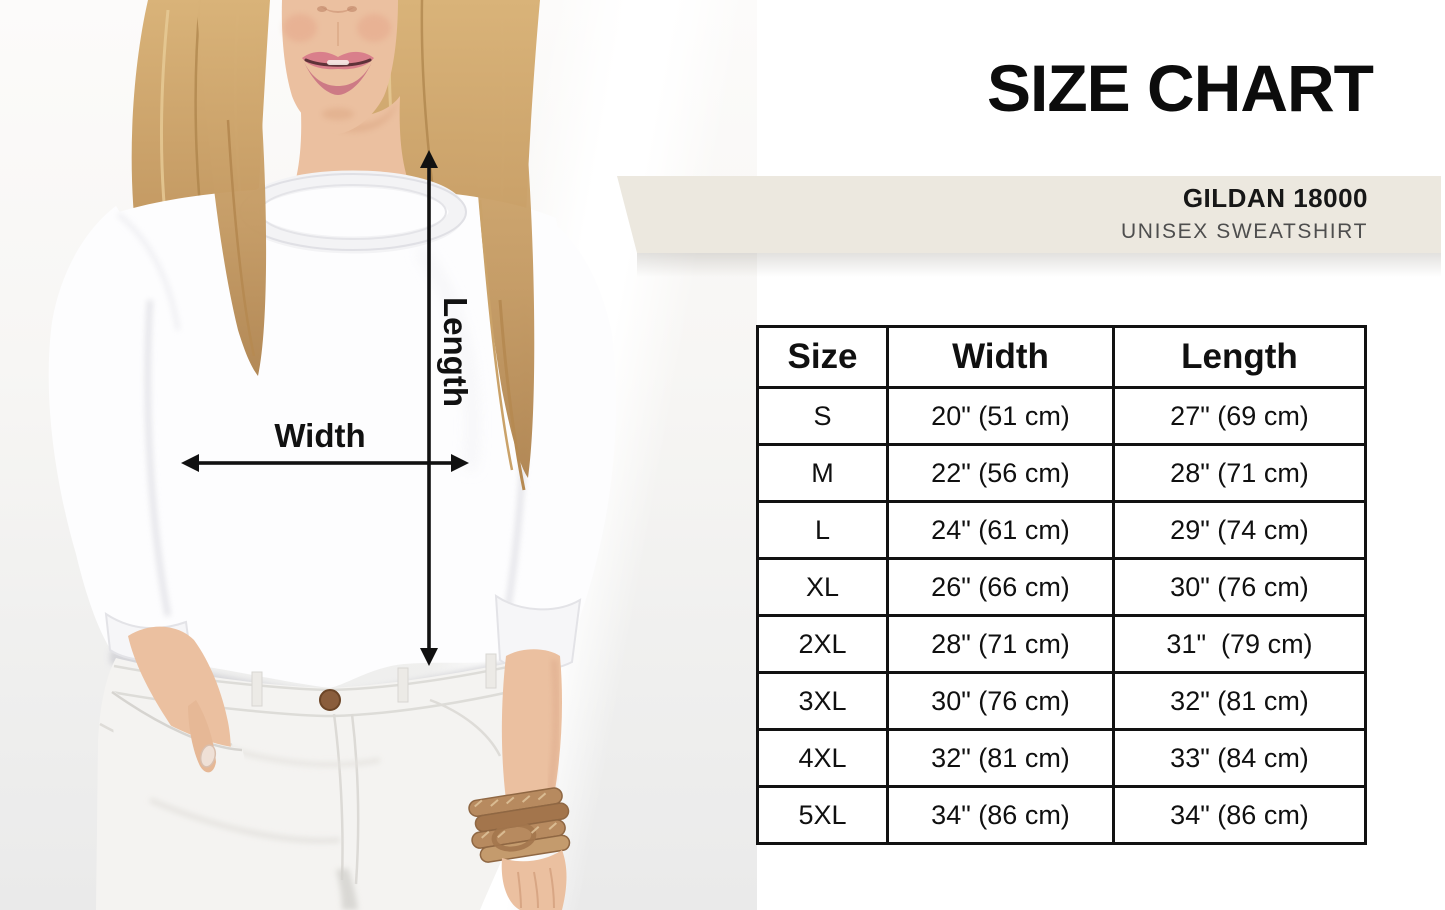 The width and height of the screenshot is (1445, 910). I want to click on cell-width: 26" (66 cm), so click(1000, 587).